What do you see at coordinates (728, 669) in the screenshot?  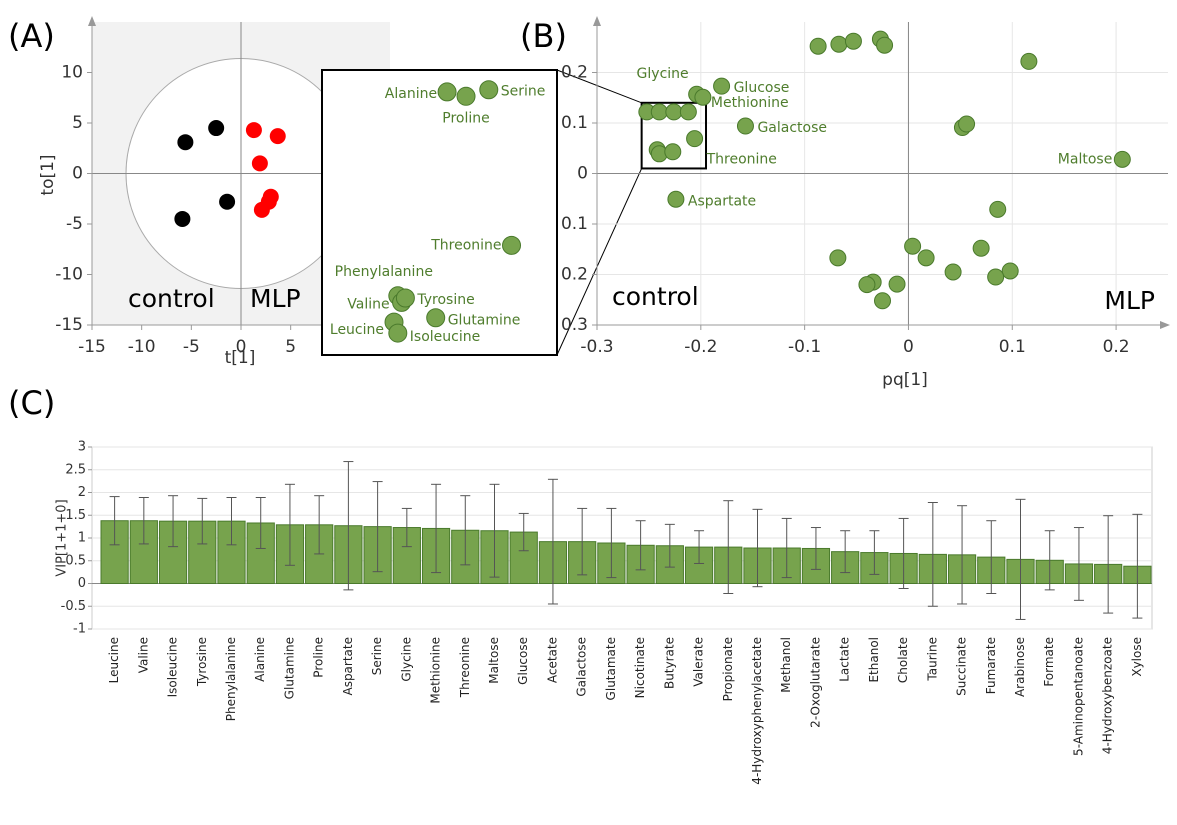 I see `x-tick-label: Propionate` at bounding box center [728, 669].